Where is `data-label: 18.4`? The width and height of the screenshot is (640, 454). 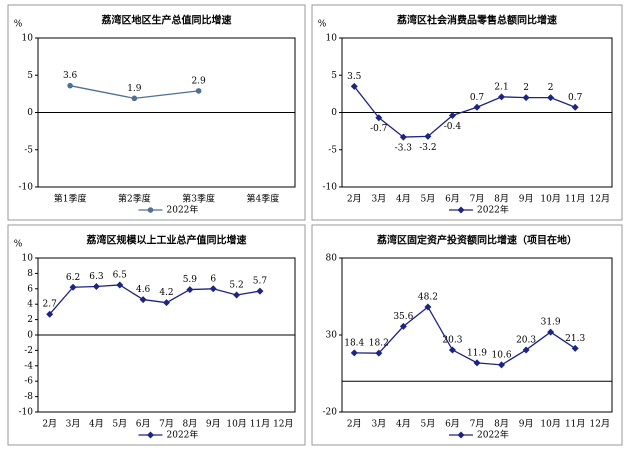
data-label: 18.4 is located at coordinates (354, 343).